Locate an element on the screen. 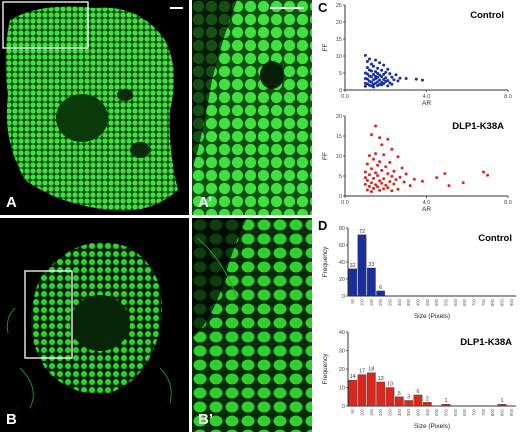 Image resolution: width=520 pixels, height=432 pixels. y-tick-label: 80 is located at coordinates (342, 229).